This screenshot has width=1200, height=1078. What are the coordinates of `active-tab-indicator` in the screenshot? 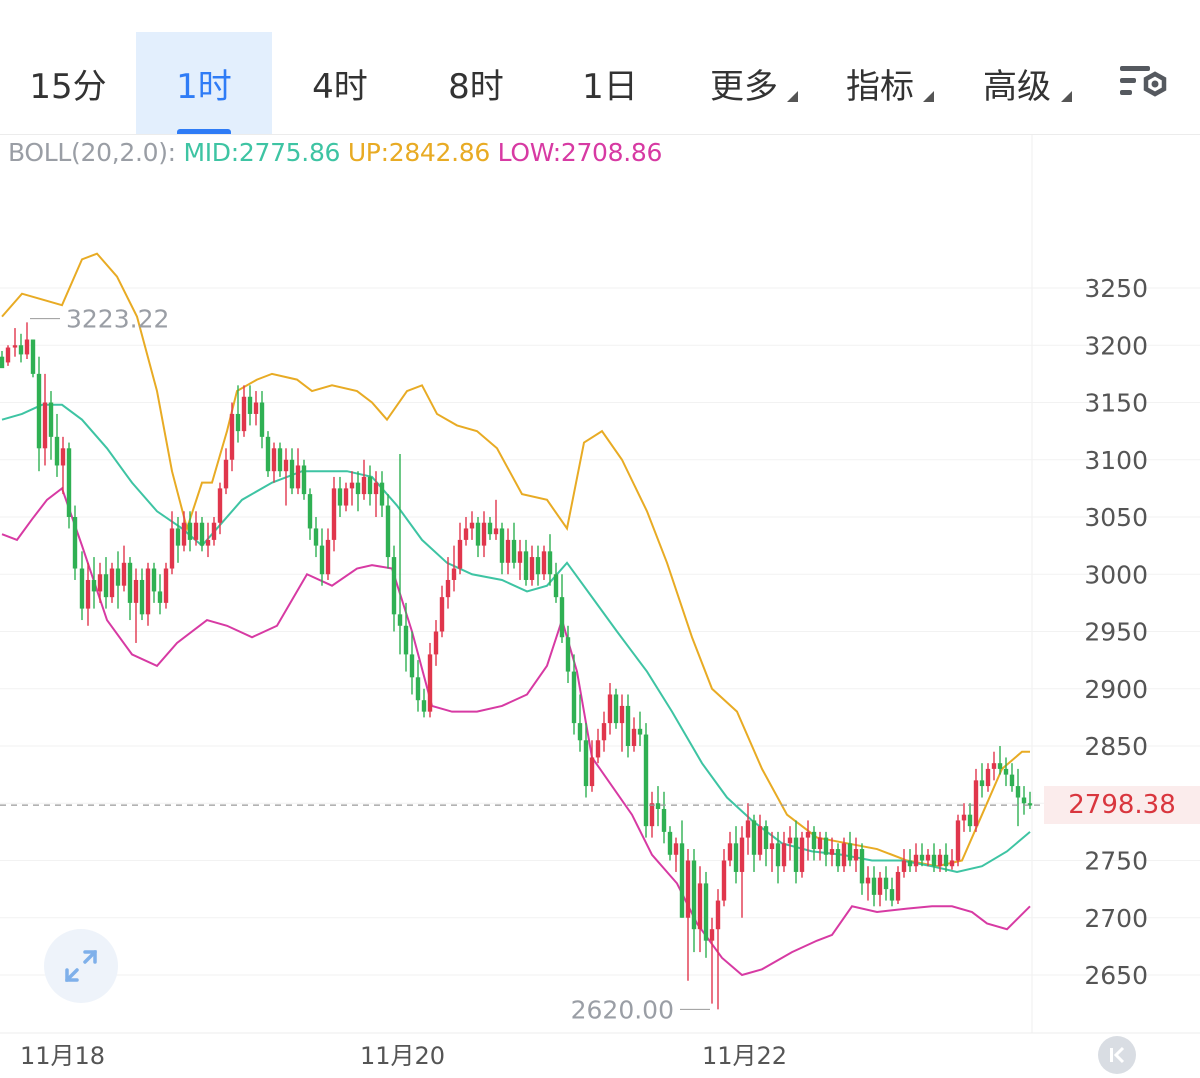 It's located at (204, 131).